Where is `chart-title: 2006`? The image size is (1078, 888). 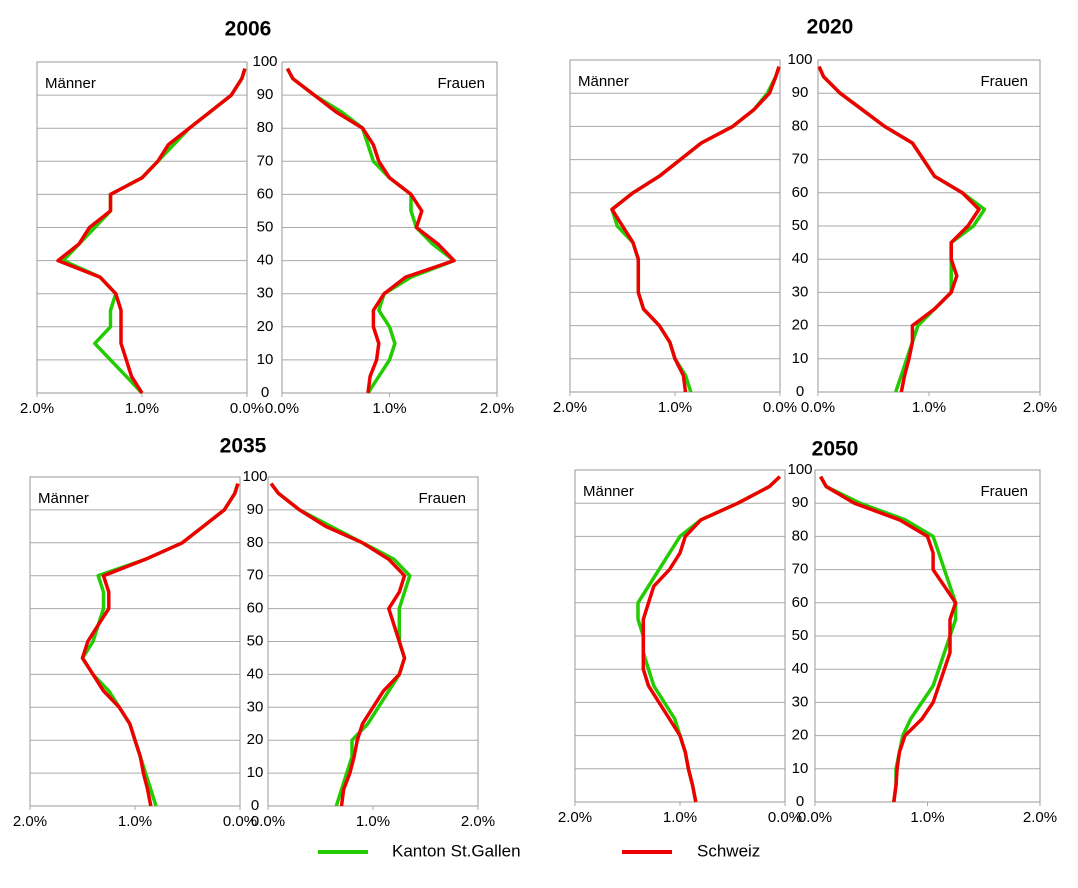 chart-title: 2006 is located at coordinates (248, 29).